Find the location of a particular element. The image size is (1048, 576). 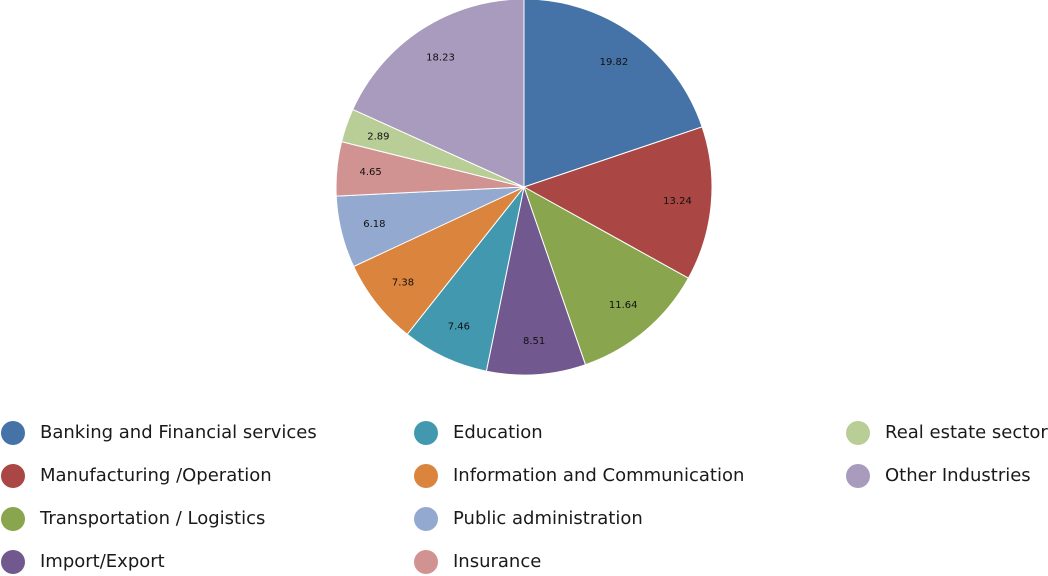

pie-slice-banking-and-financial-services is located at coordinates (613, 94).